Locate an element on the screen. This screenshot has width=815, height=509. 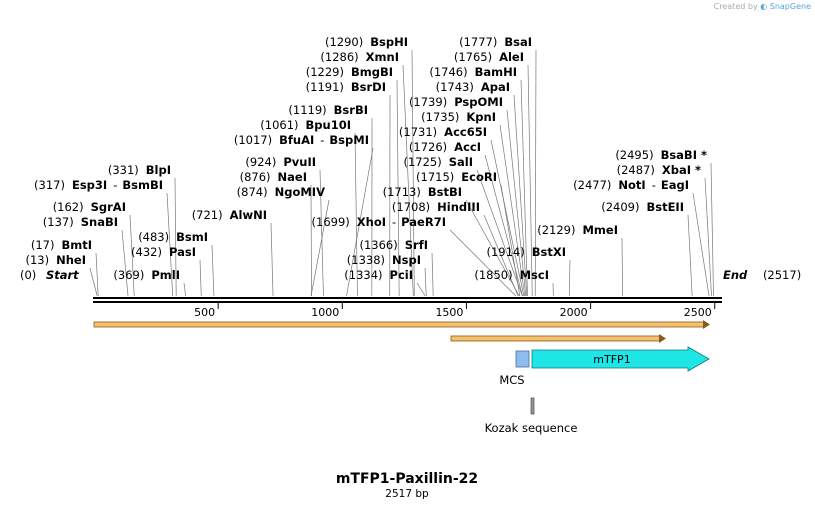
site-label-noti: (2477) NotI - EagI is located at coordinates (631, 185).